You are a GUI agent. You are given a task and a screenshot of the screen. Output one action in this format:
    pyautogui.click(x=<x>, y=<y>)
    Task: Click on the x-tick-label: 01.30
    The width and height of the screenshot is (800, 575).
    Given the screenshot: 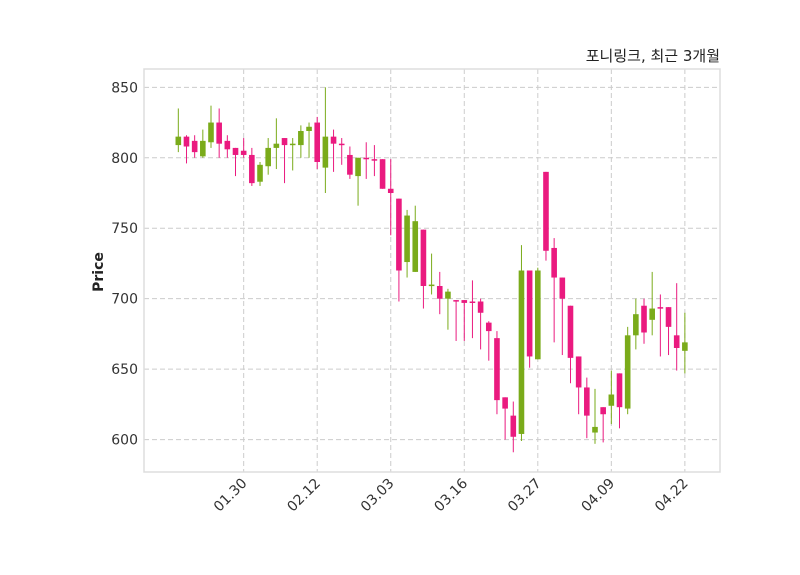 What is the action you would take?
    pyautogui.click(x=231, y=496)
    